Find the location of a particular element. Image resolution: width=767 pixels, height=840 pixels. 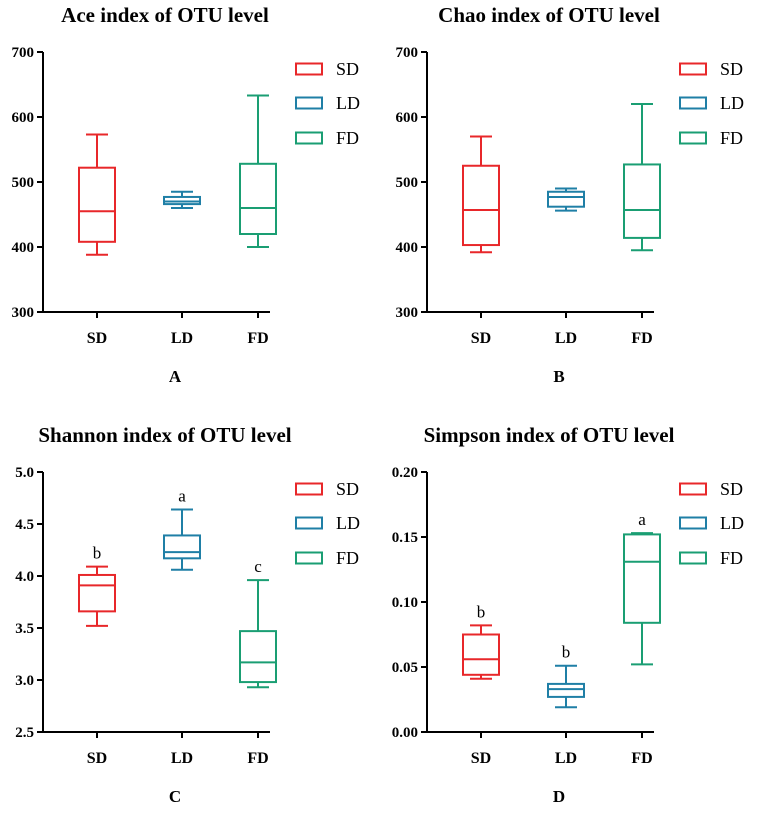

y-tick-label: 0.20 is located at coordinates (405, 473).